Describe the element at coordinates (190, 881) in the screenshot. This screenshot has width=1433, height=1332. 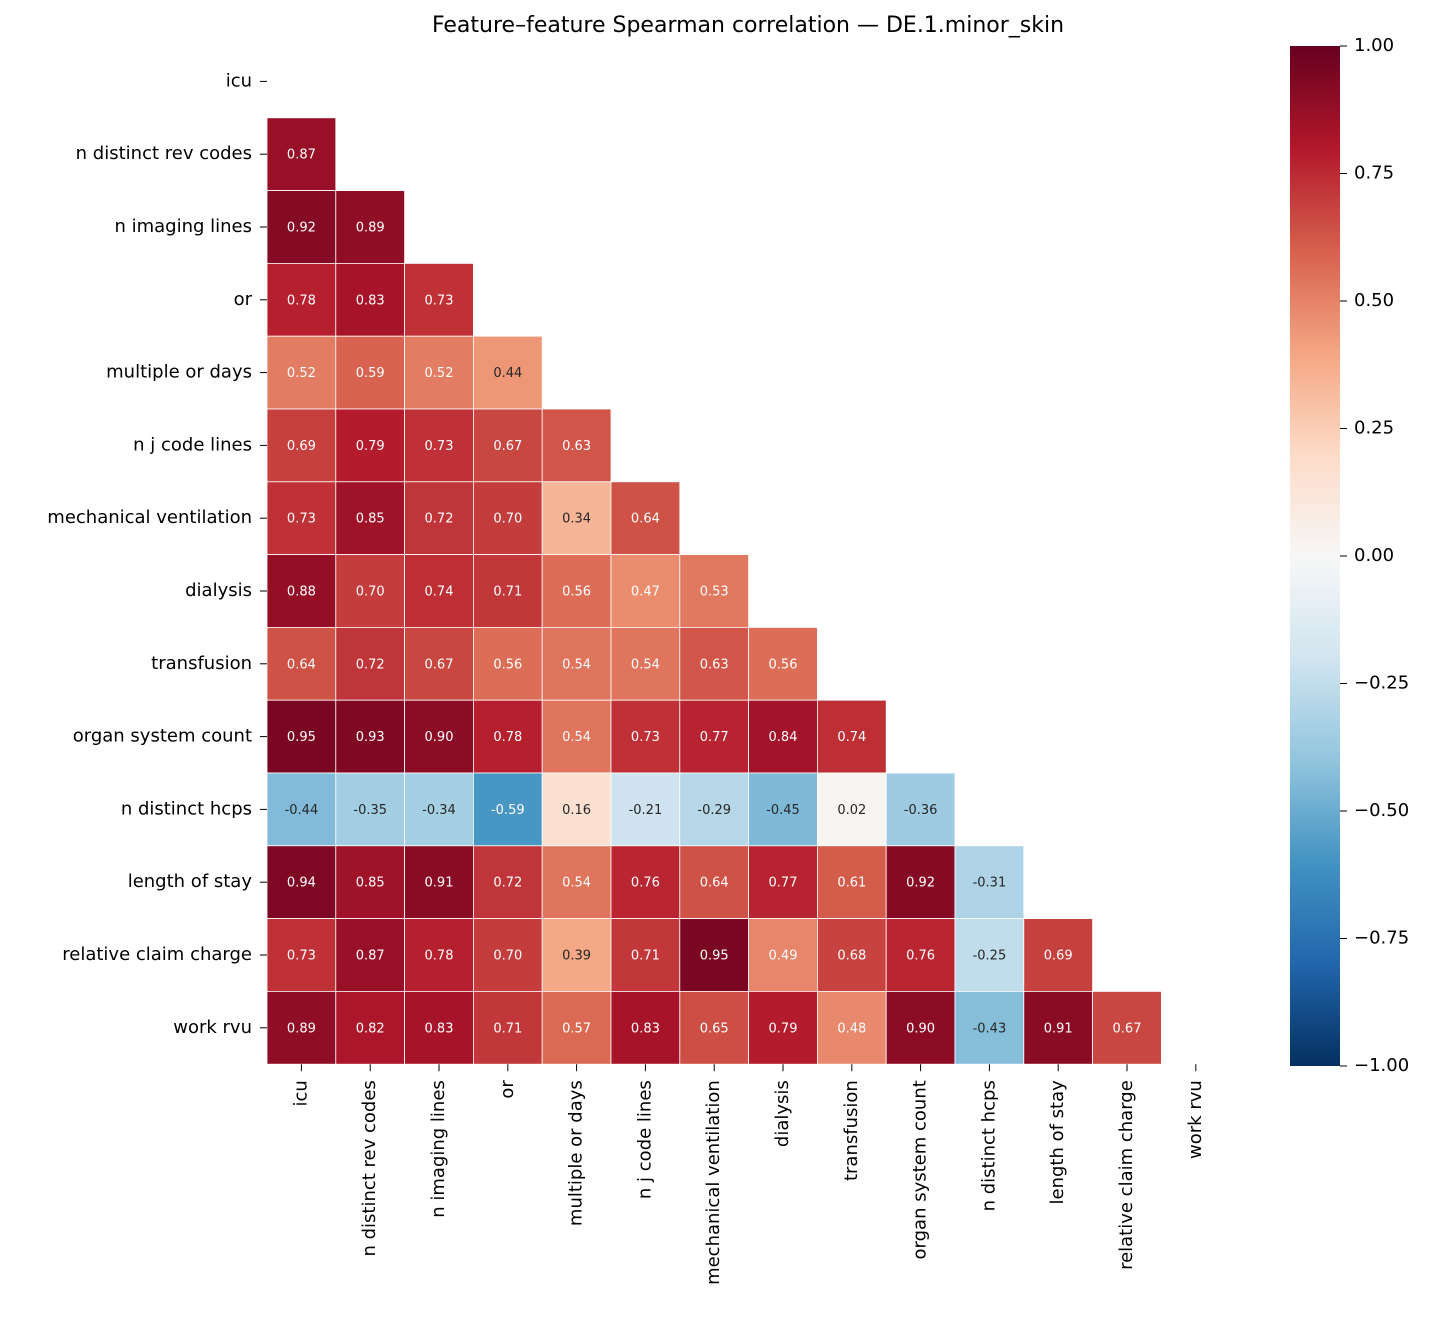
I see `y-tick-label: length of stay` at that location.